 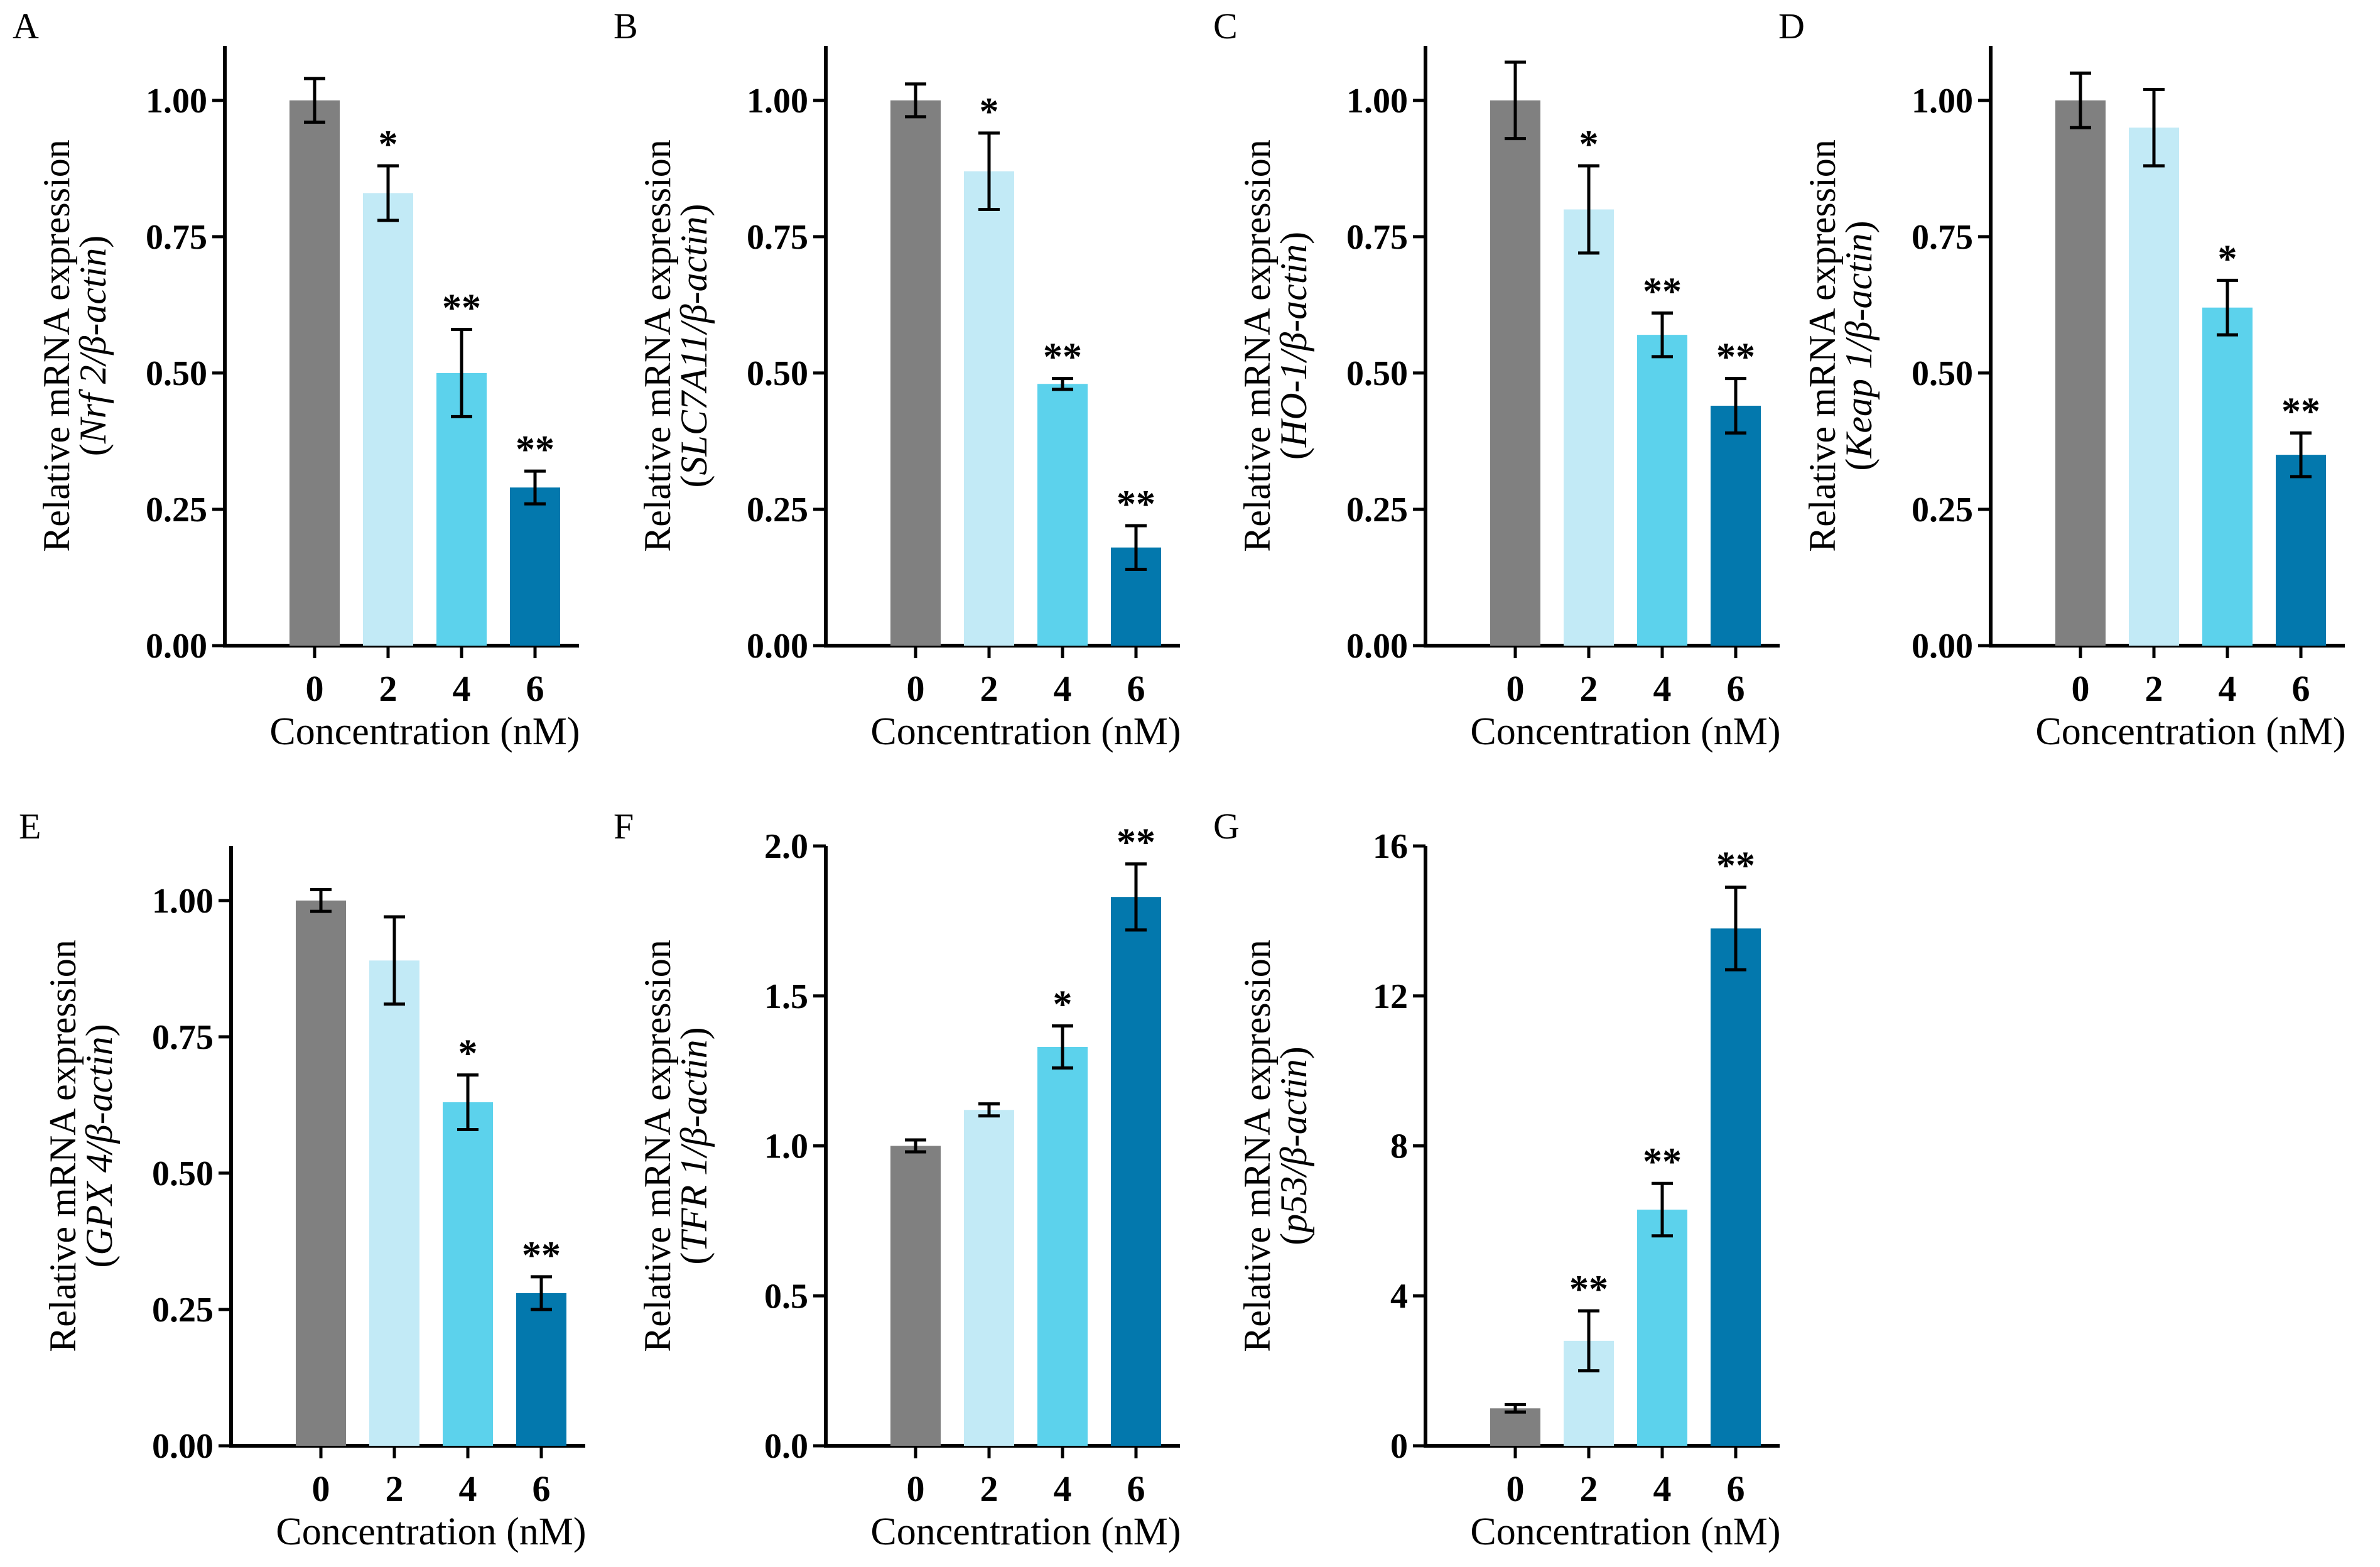 What do you see at coordinates (1136, 843) in the screenshot?
I see `panel-f-significance: **` at bounding box center [1136, 843].